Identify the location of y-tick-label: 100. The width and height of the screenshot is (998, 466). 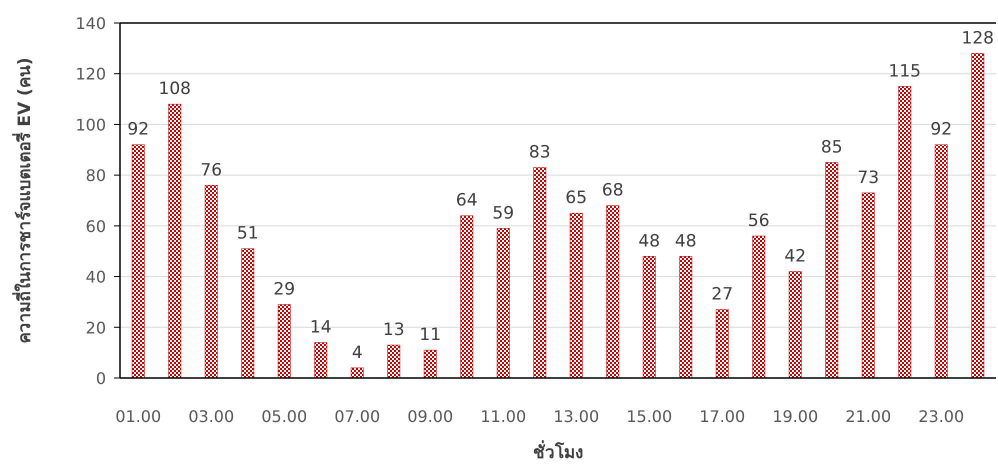
(90, 124).